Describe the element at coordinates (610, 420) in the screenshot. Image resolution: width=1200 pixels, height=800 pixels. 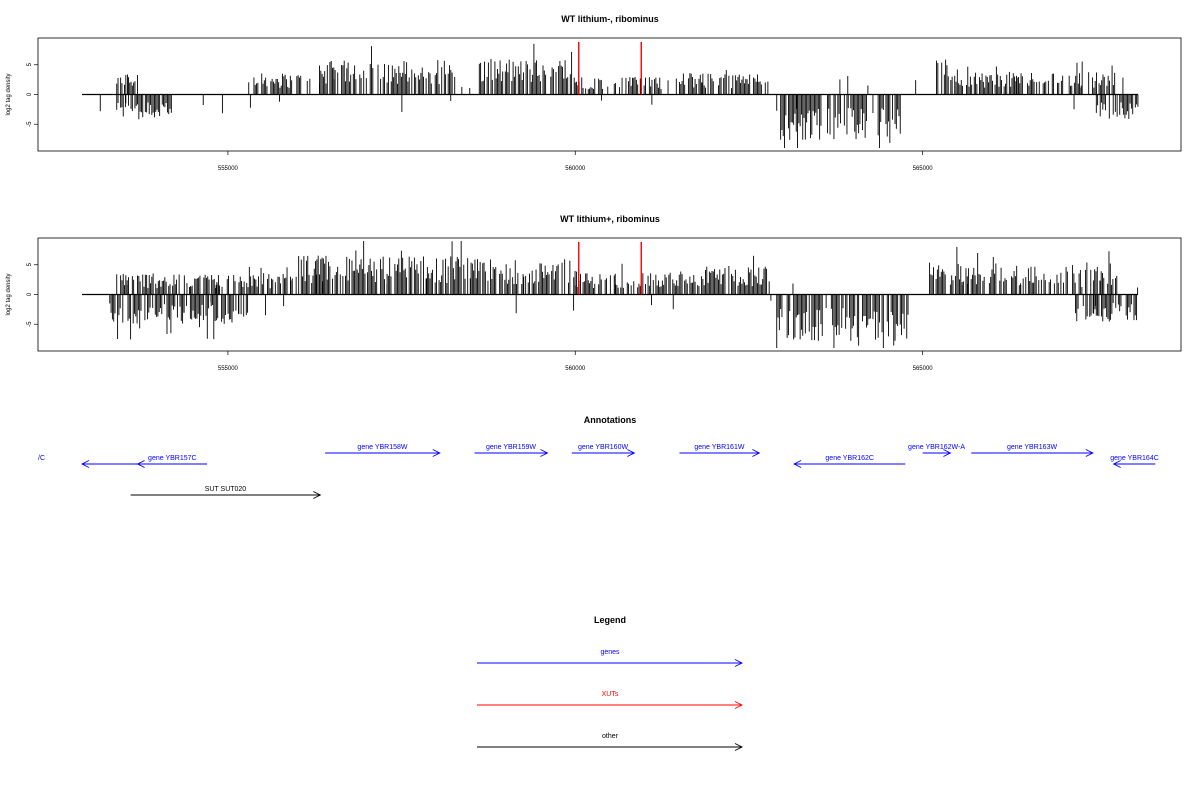
I see `annotations-title: Annotations` at that location.